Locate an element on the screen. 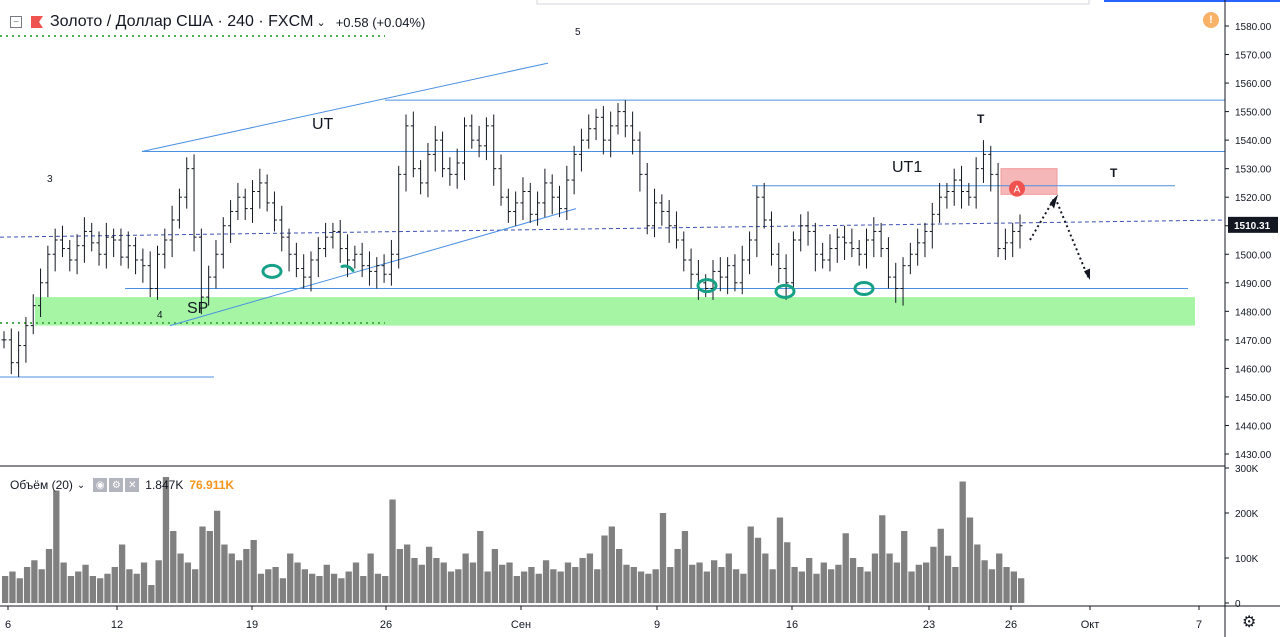 This screenshot has width=1280, height=637. visibility-icon: ◉ is located at coordinates (100, 485).